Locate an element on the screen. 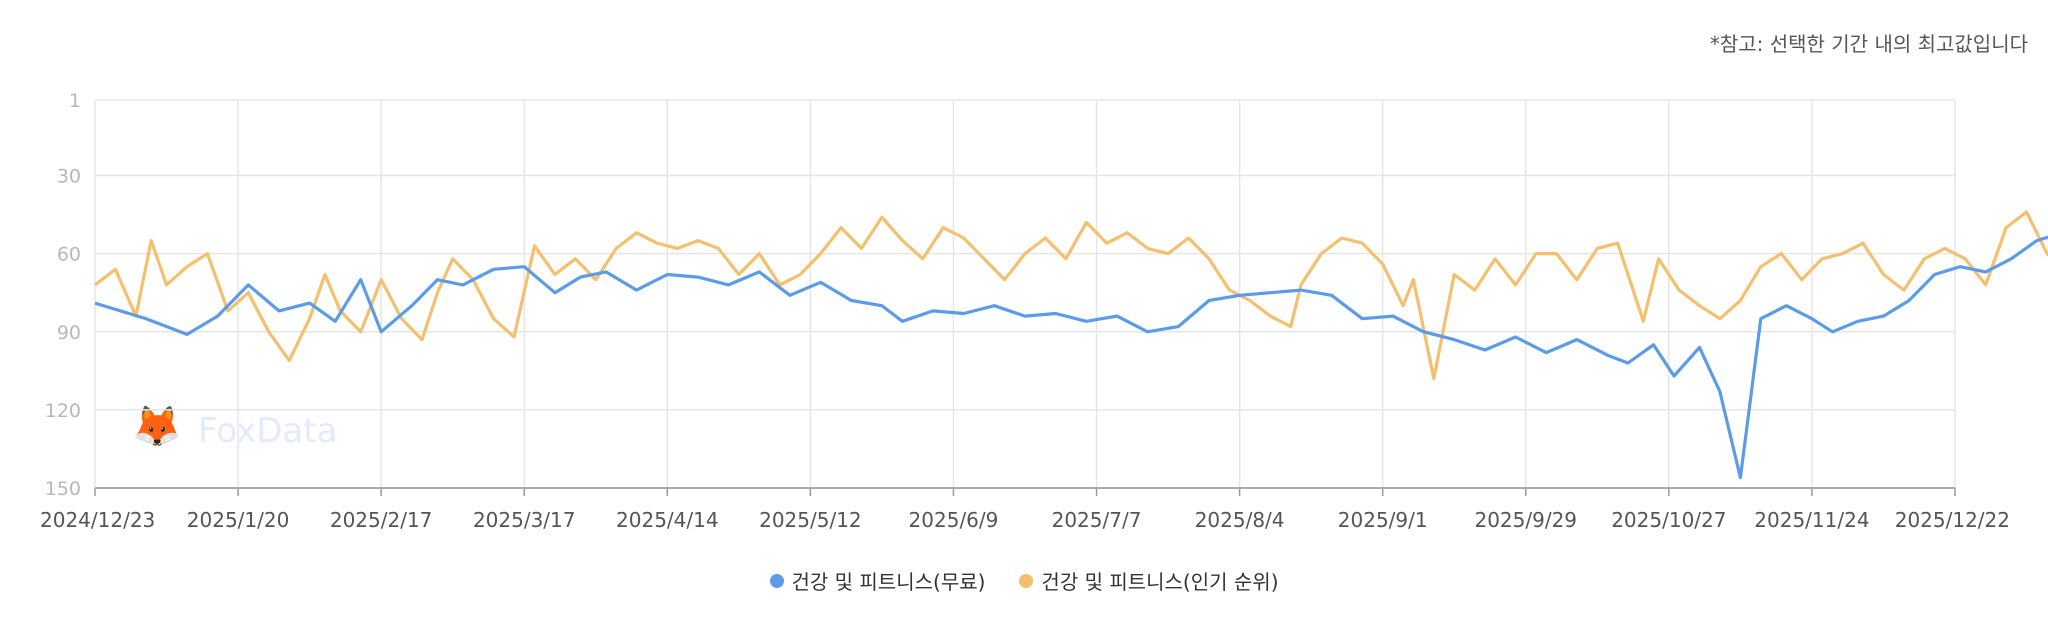 The width and height of the screenshot is (2048, 618). legend-dot-popular is located at coordinates (1026, 580).